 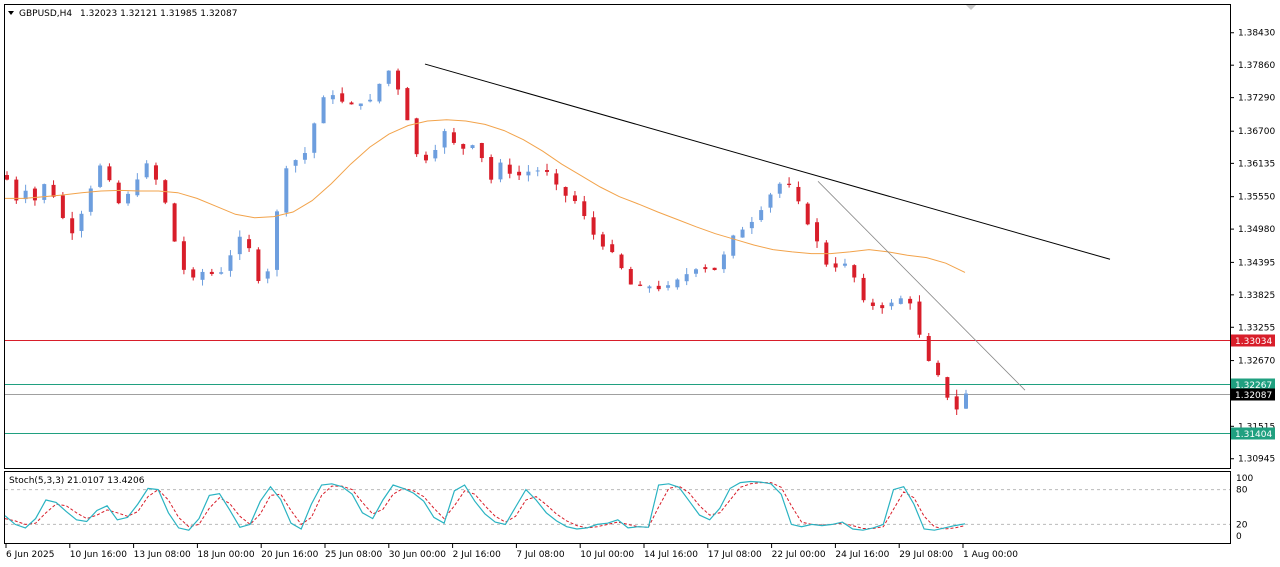 What do you see at coordinates (162, 555) in the screenshot?
I see `time-tick-label: 13 Jun 08:00` at bounding box center [162, 555].